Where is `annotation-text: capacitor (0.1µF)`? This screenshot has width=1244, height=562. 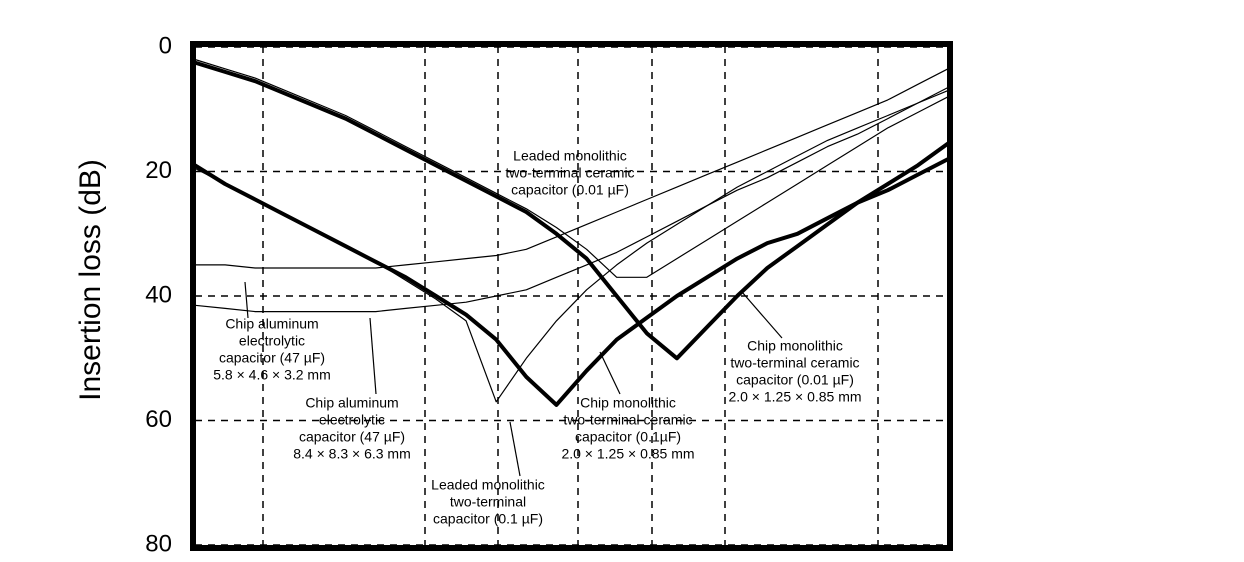 annotation-text: capacitor (0.1µF) is located at coordinates (628, 437).